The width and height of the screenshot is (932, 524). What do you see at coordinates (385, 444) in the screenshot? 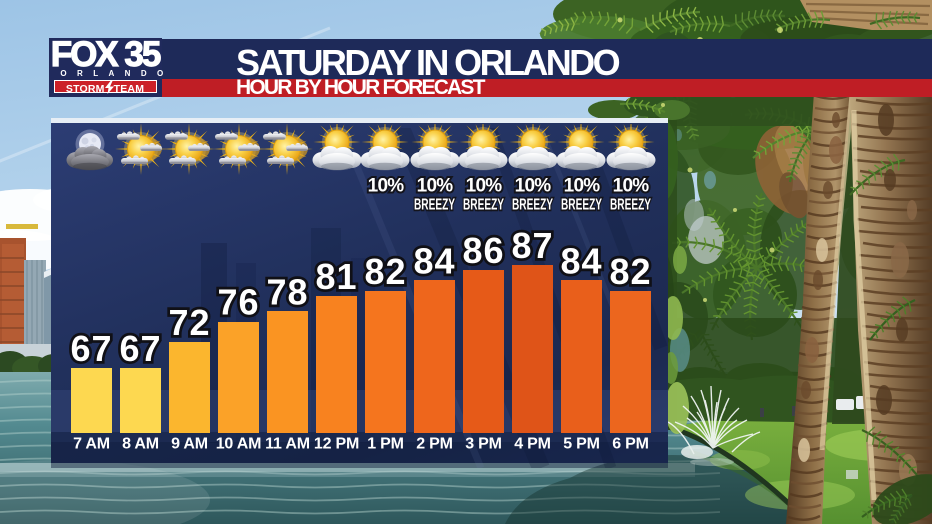
I see `svg-text: 1 PM` at bounding box center [385, 444].